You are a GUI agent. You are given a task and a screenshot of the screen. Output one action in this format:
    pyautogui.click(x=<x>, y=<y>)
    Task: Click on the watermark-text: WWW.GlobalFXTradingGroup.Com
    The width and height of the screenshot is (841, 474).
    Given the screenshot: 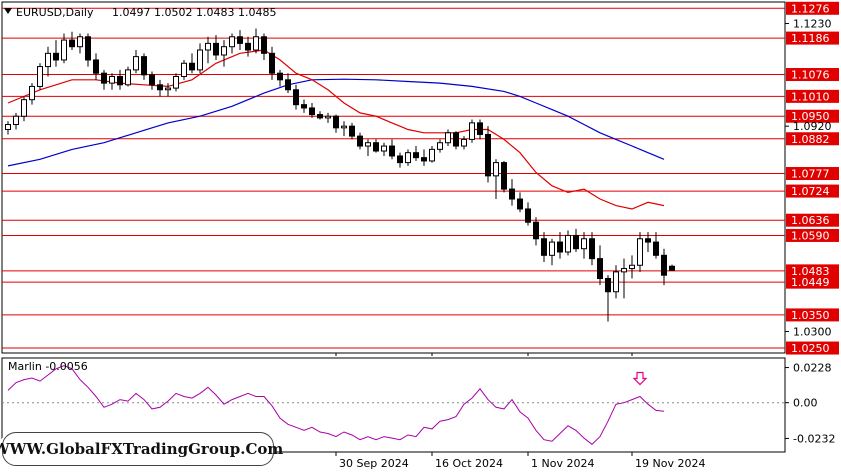 What is the action you would take?
    pyautogui.click(x=142, y=449)
    